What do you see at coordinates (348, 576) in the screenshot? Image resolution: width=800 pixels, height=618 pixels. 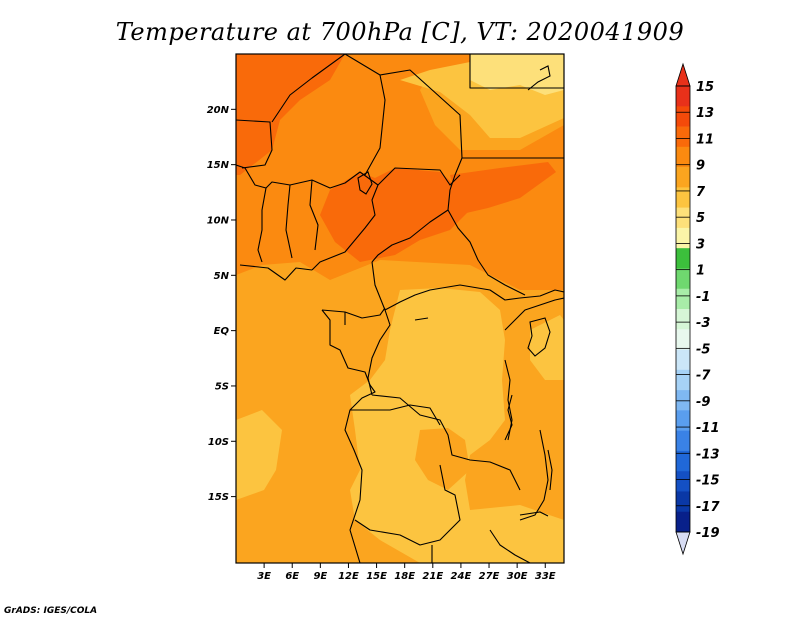 I see `lon-tick-label: 12E` at bounding box center [348, 576].